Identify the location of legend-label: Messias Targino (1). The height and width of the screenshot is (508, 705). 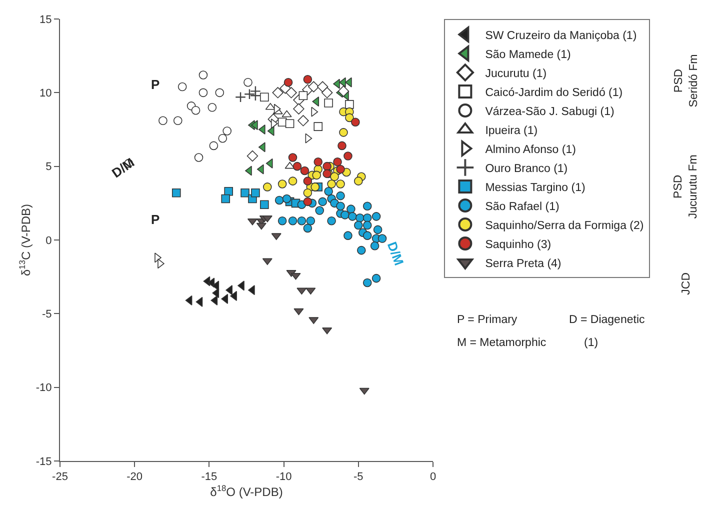
(535, 188).